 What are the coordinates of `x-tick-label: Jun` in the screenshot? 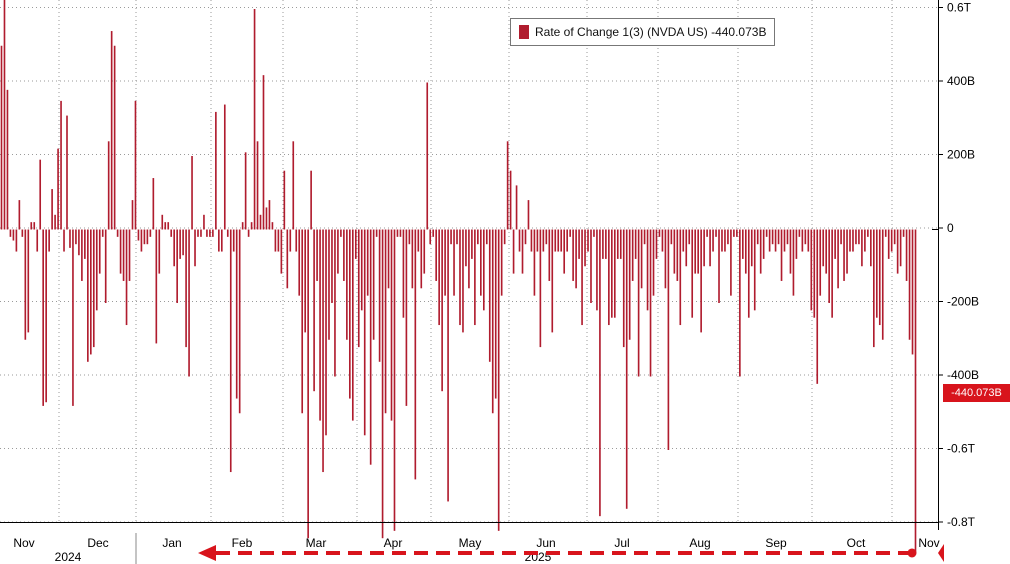 It's located at (545, 543).